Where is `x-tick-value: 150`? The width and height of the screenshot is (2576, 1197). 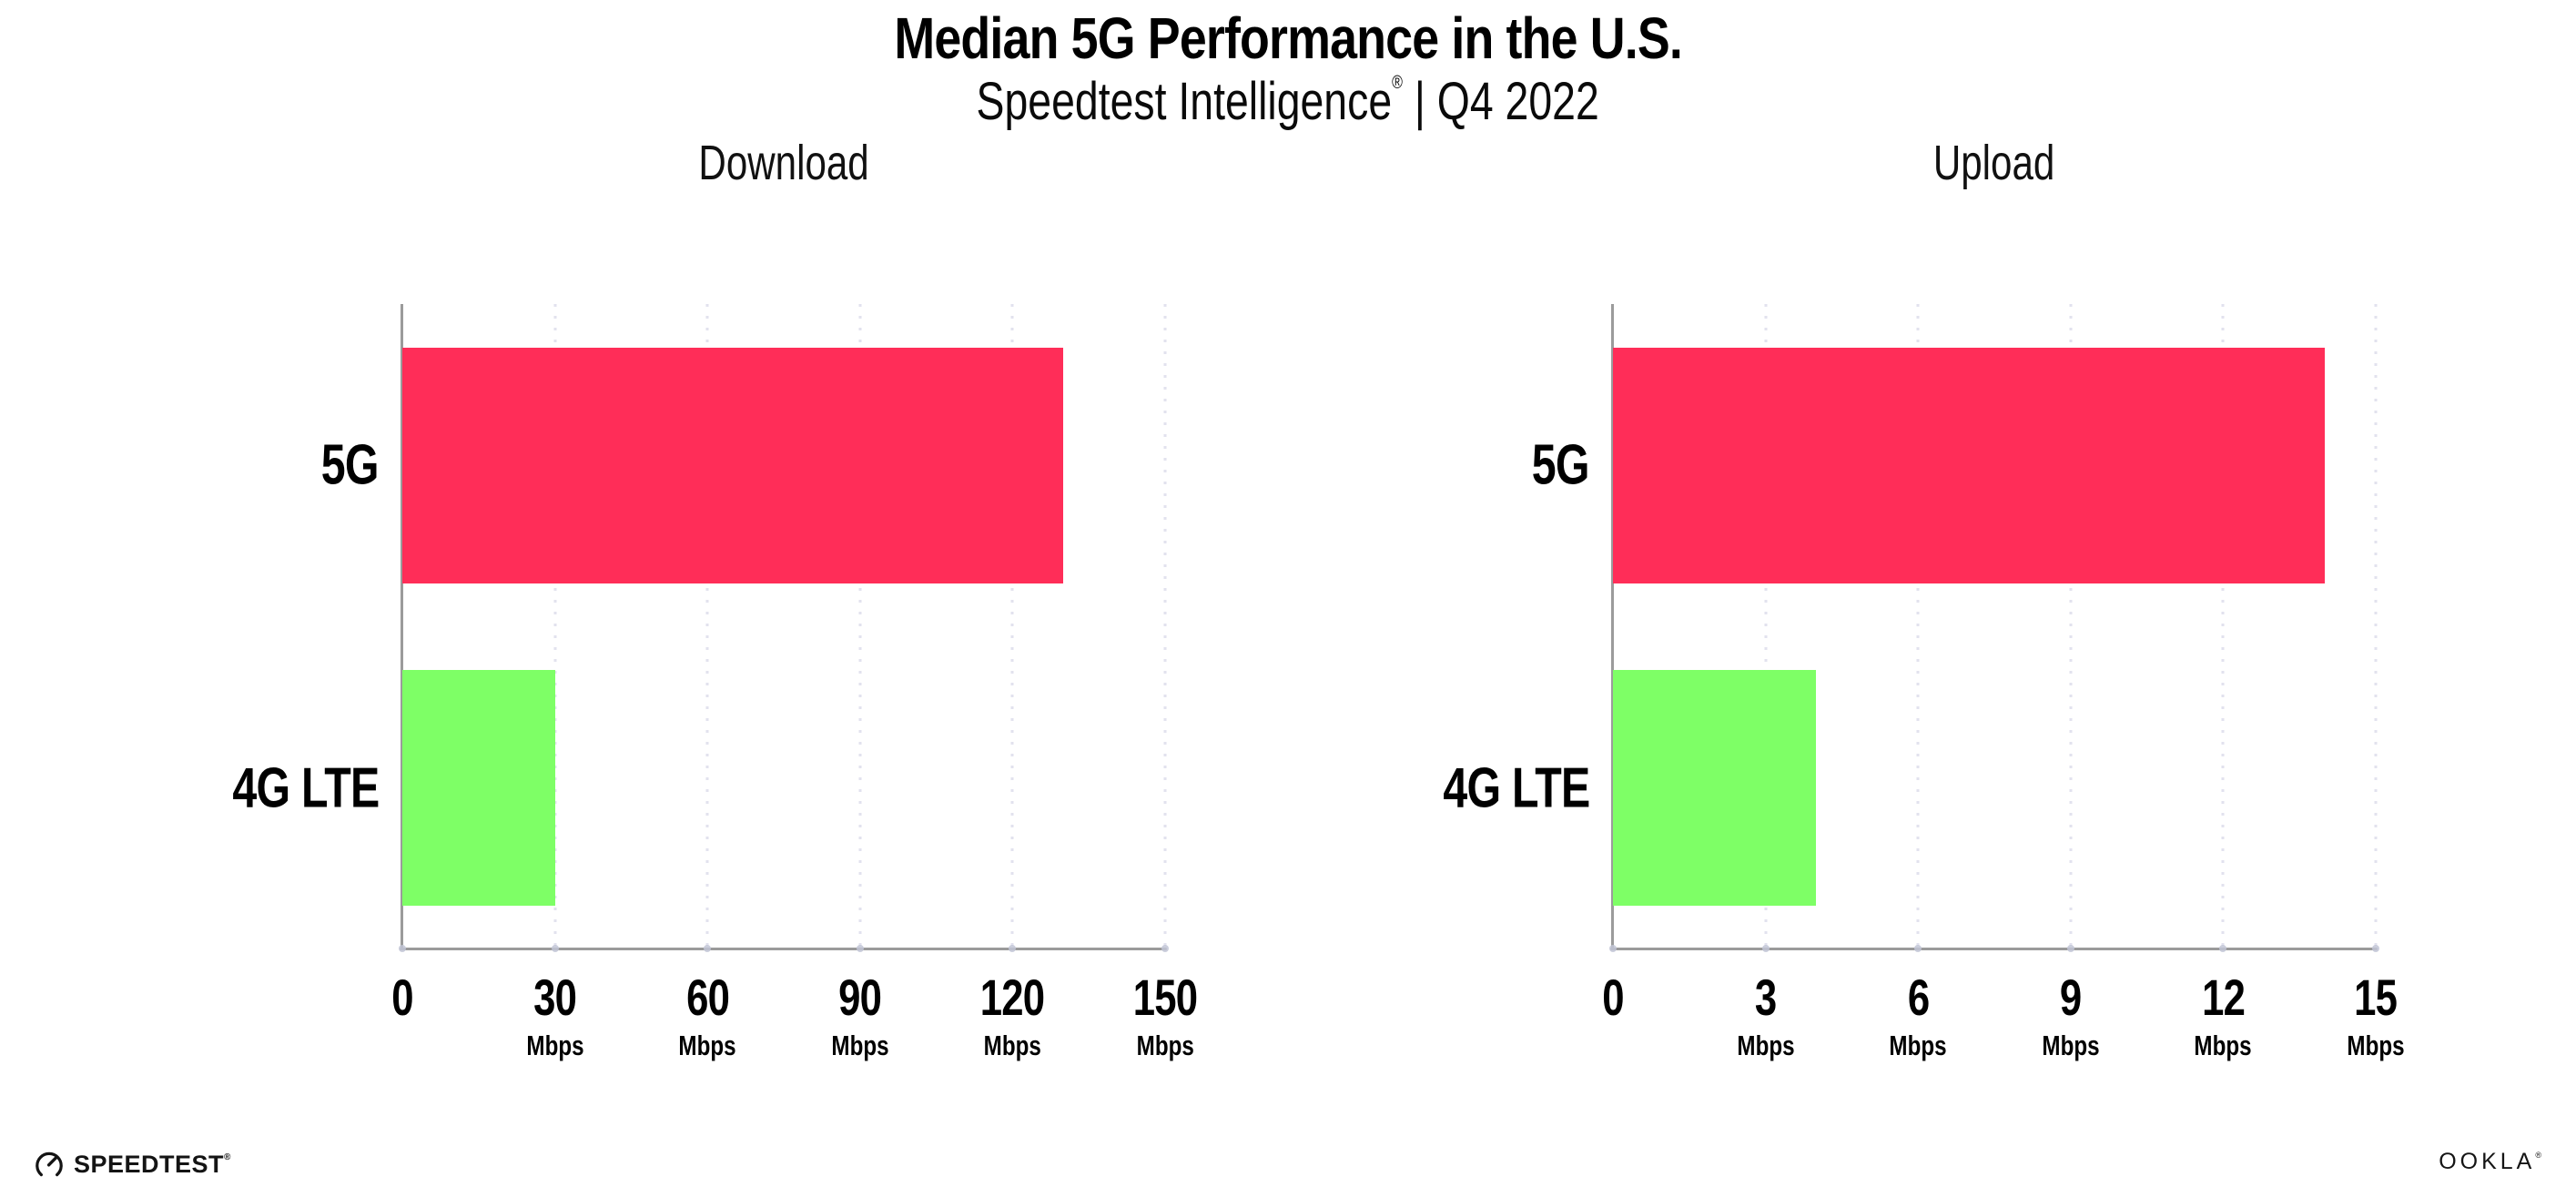
x-tick-value: 150 is located at coordinates (1165, 997).